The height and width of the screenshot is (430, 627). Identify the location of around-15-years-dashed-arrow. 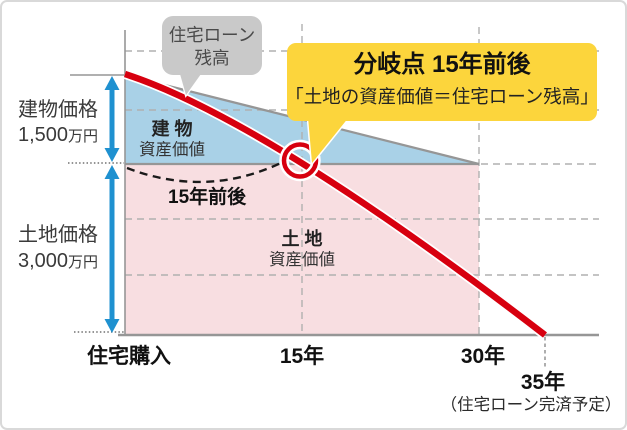
(206, 171).